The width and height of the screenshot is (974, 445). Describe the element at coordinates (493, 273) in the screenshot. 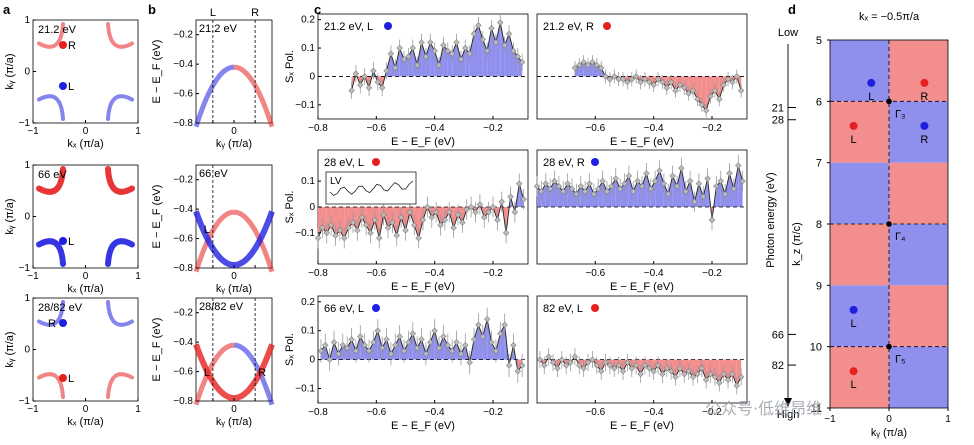

I see `x-tick-label: −0.2` at that location.